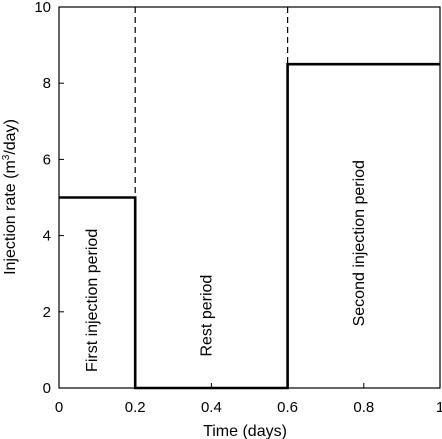  What do you see at coordinates (10, 217) in the screenshot?
I see `y-axis-title-prefix: Injection rate (m` at bounding box center [10, 217].